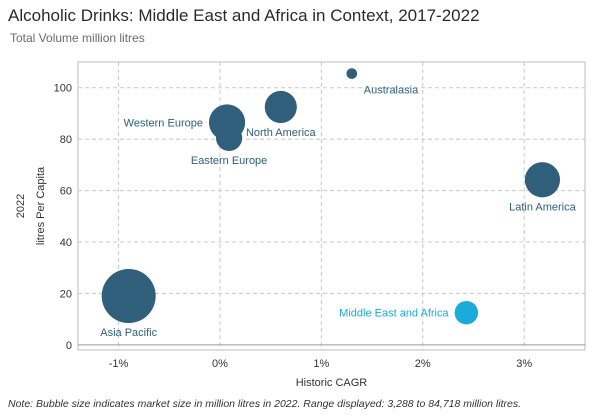 The width and height of the screenshot is (598, 418). I want to click on y-tick-label: 100, so click(63, 89).